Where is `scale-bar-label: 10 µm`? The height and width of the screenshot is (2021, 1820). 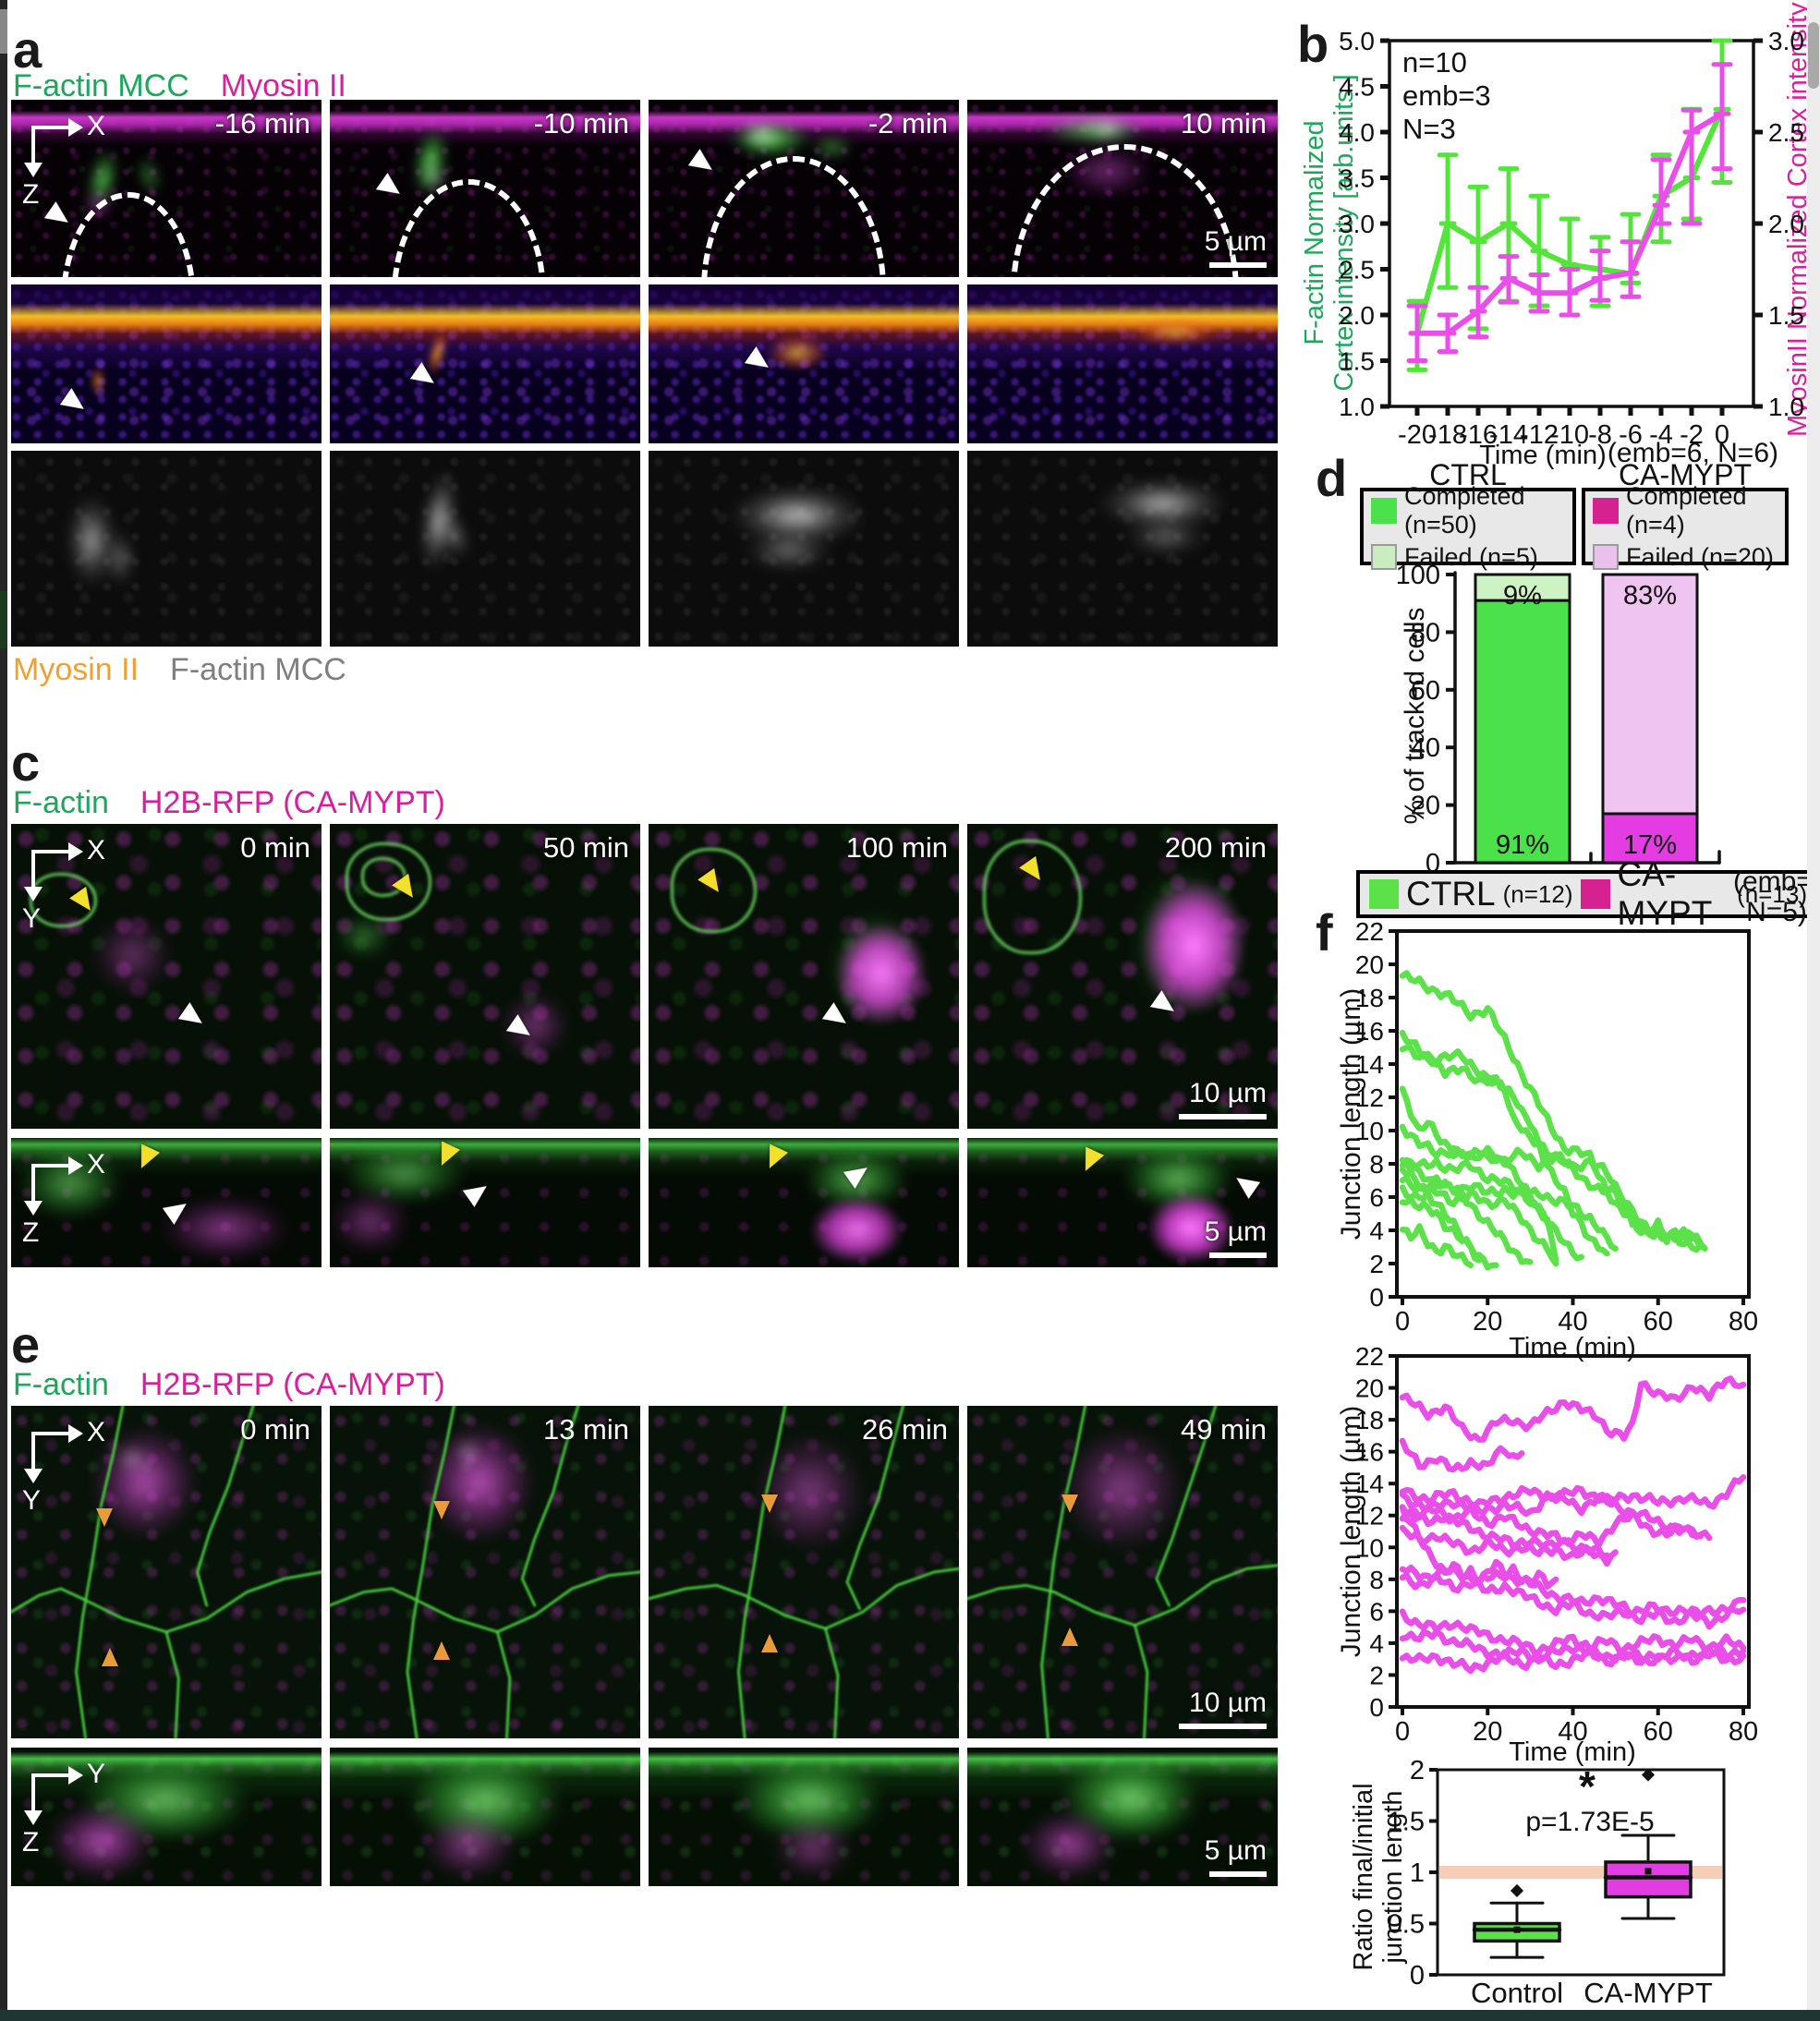
scale-bar-label: 10 µm is located at coordinates (1228, 1093).